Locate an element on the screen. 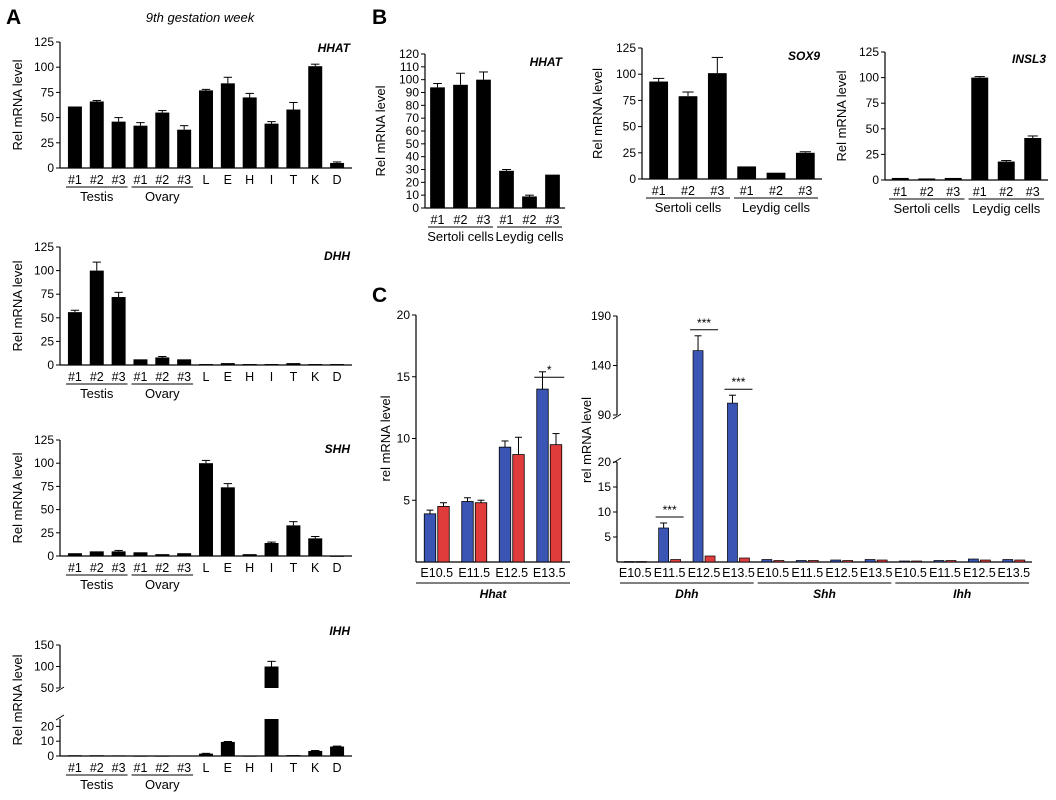 Image resolution: width=1056 pixels, height=800 pixels. B1-xlabel-2: #3 is located at coordinates (484, 220).